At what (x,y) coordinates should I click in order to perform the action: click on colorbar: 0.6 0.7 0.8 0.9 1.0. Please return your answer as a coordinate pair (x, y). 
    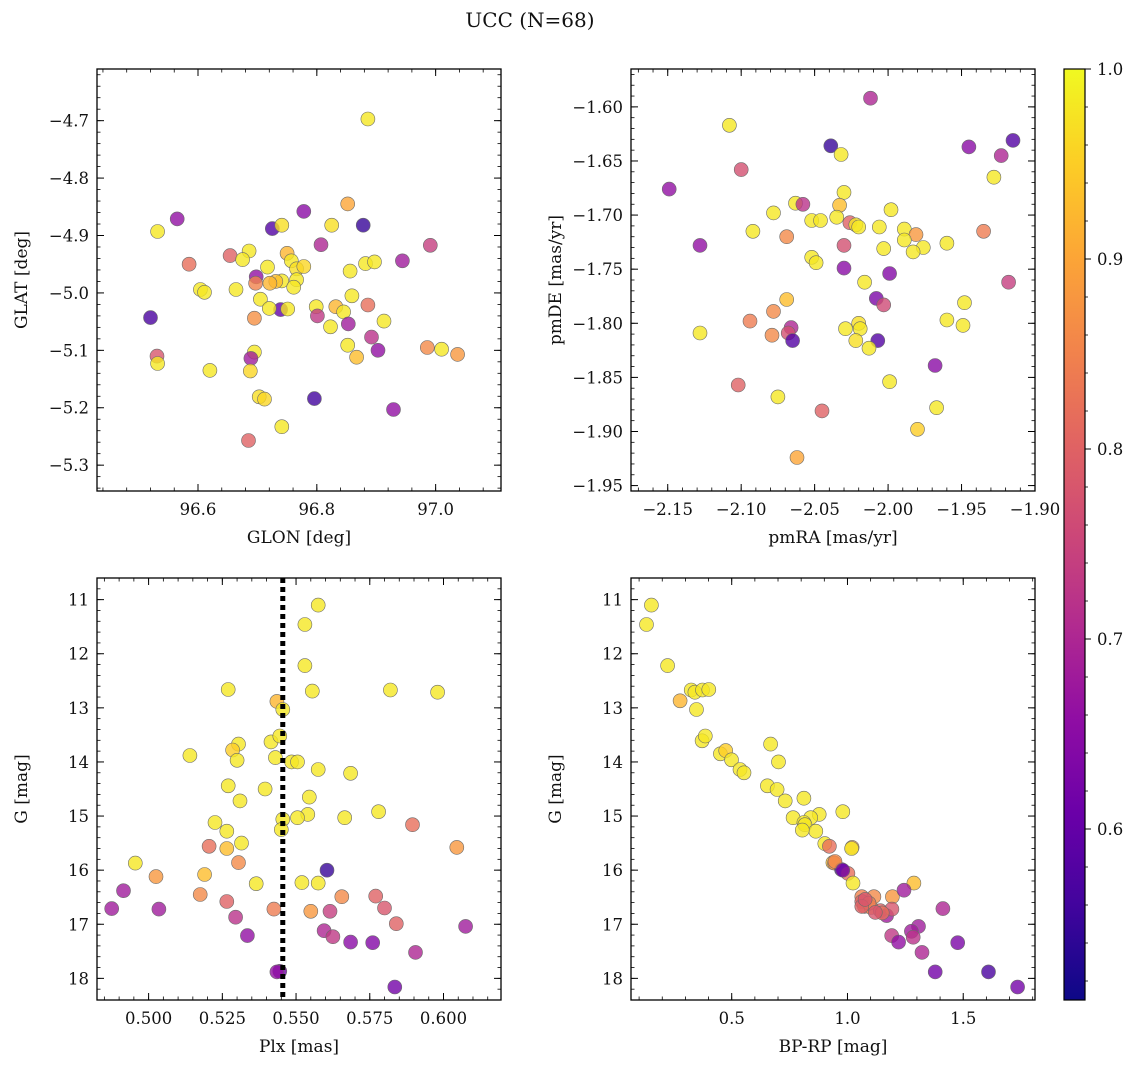
    Looking at the image, I should click on (1093, 530).